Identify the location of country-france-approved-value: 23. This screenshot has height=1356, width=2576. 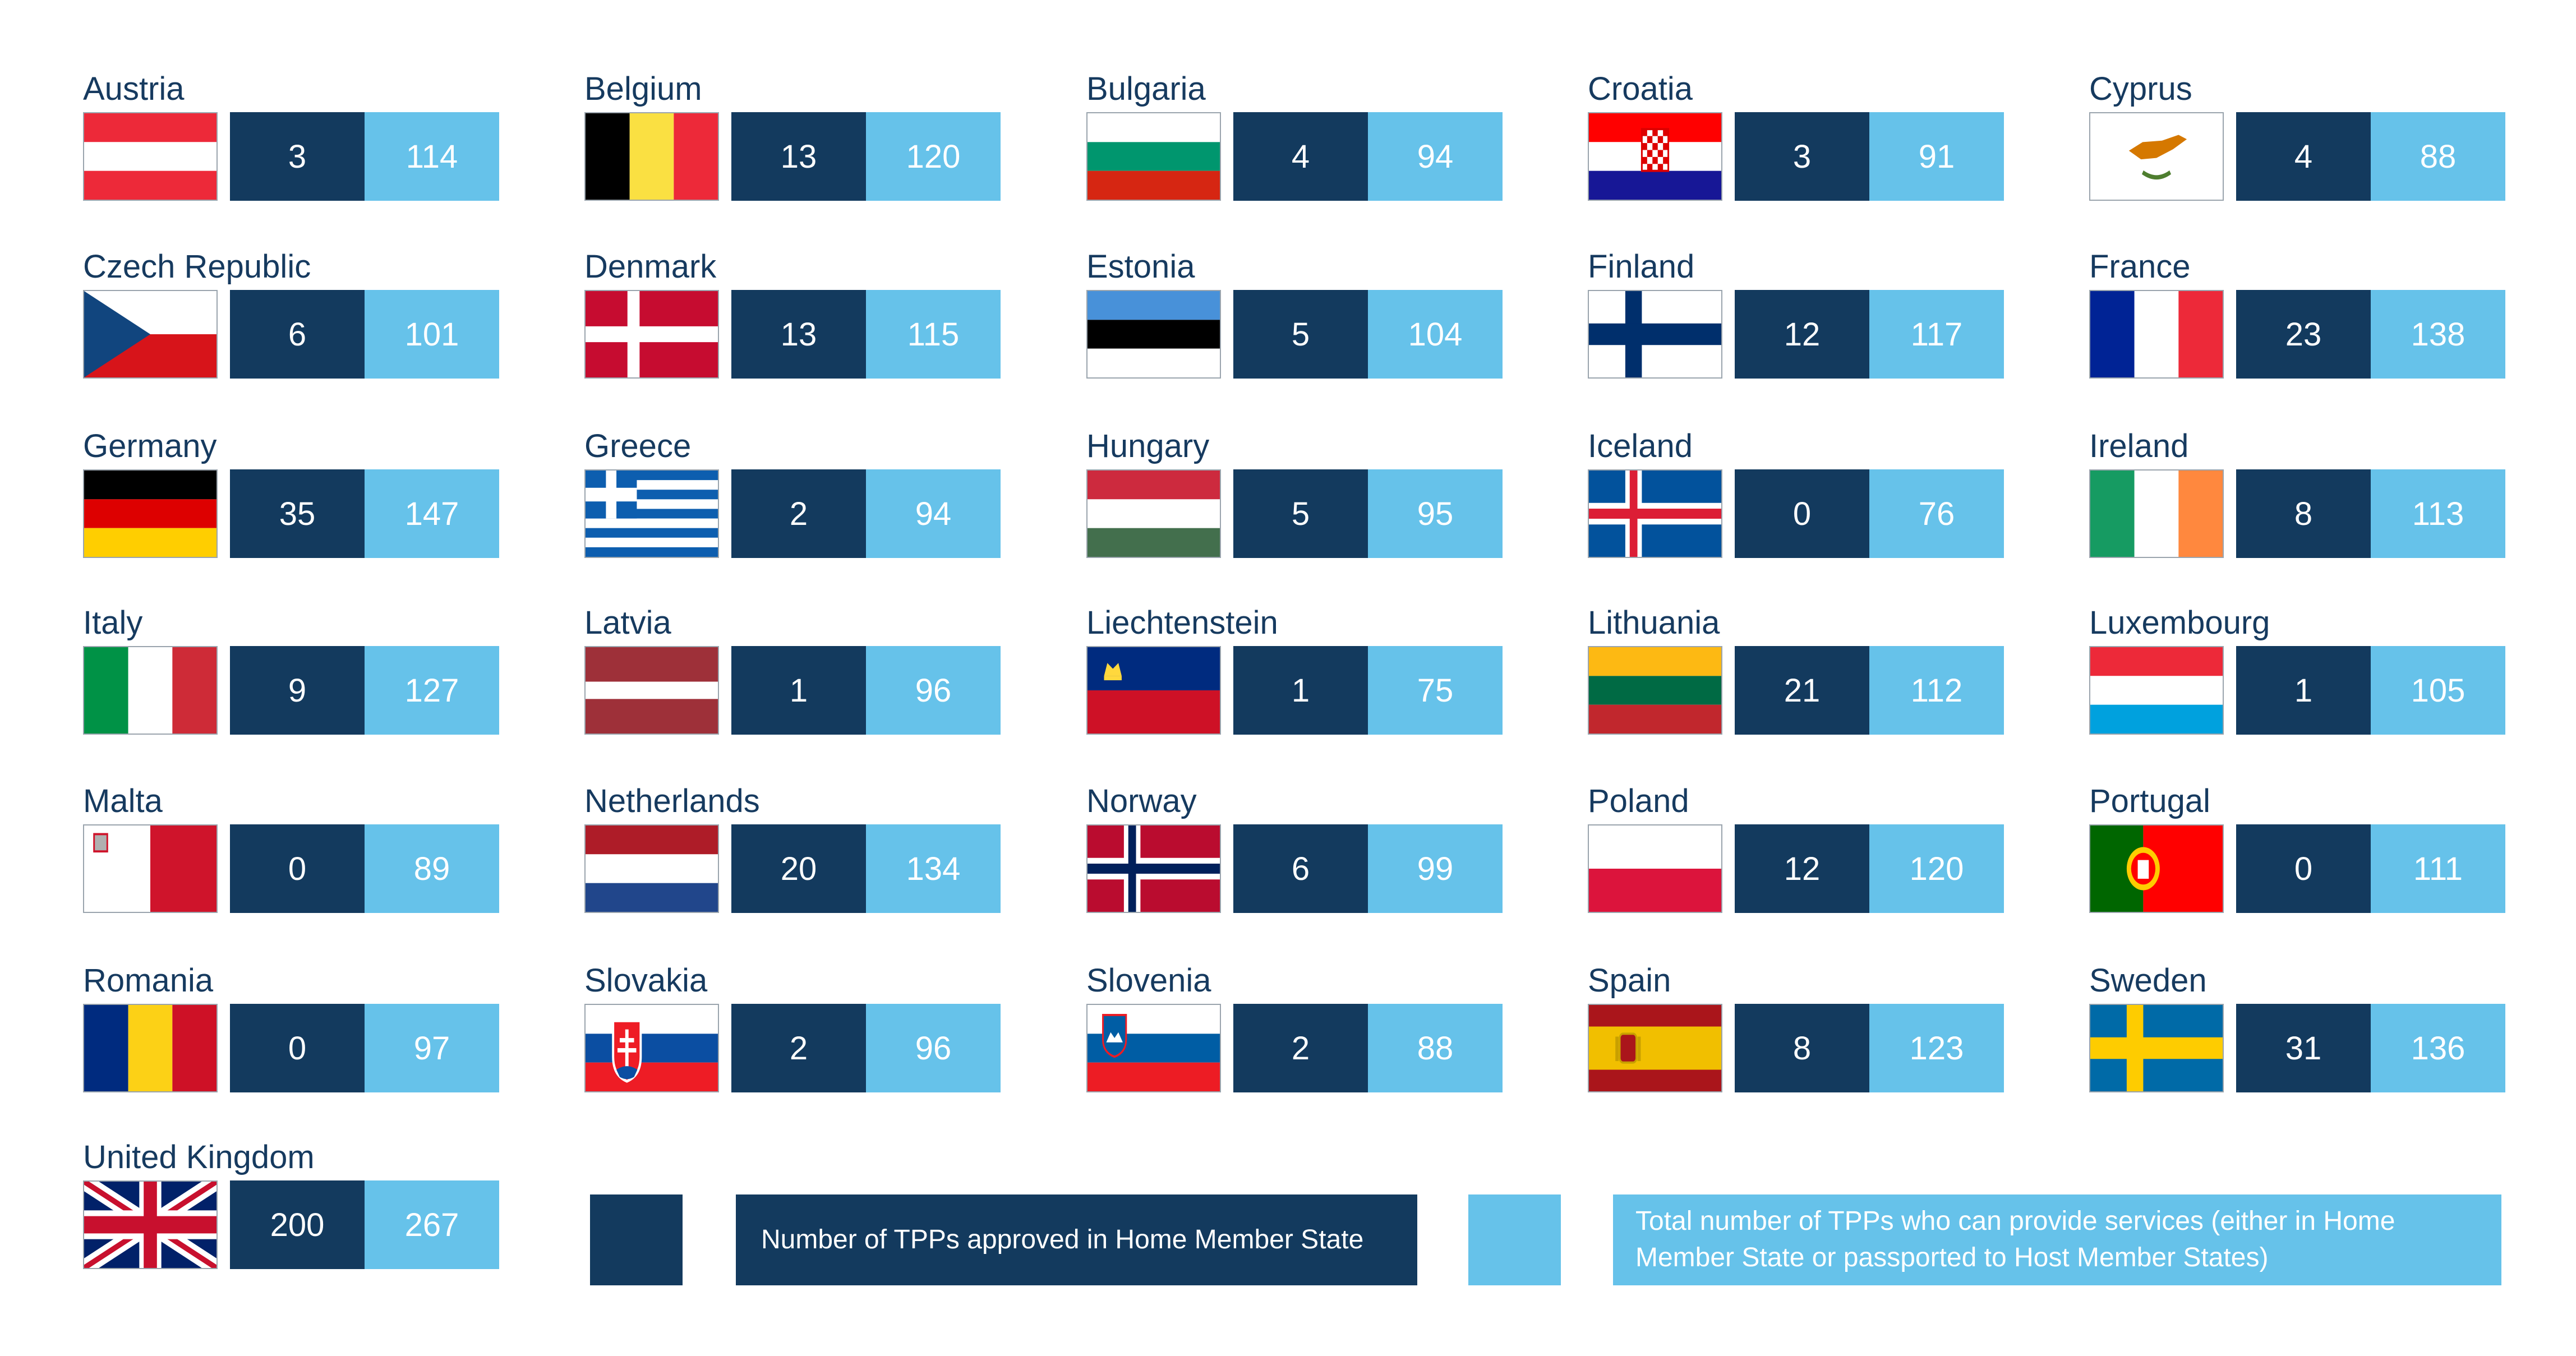
(2303, 334).